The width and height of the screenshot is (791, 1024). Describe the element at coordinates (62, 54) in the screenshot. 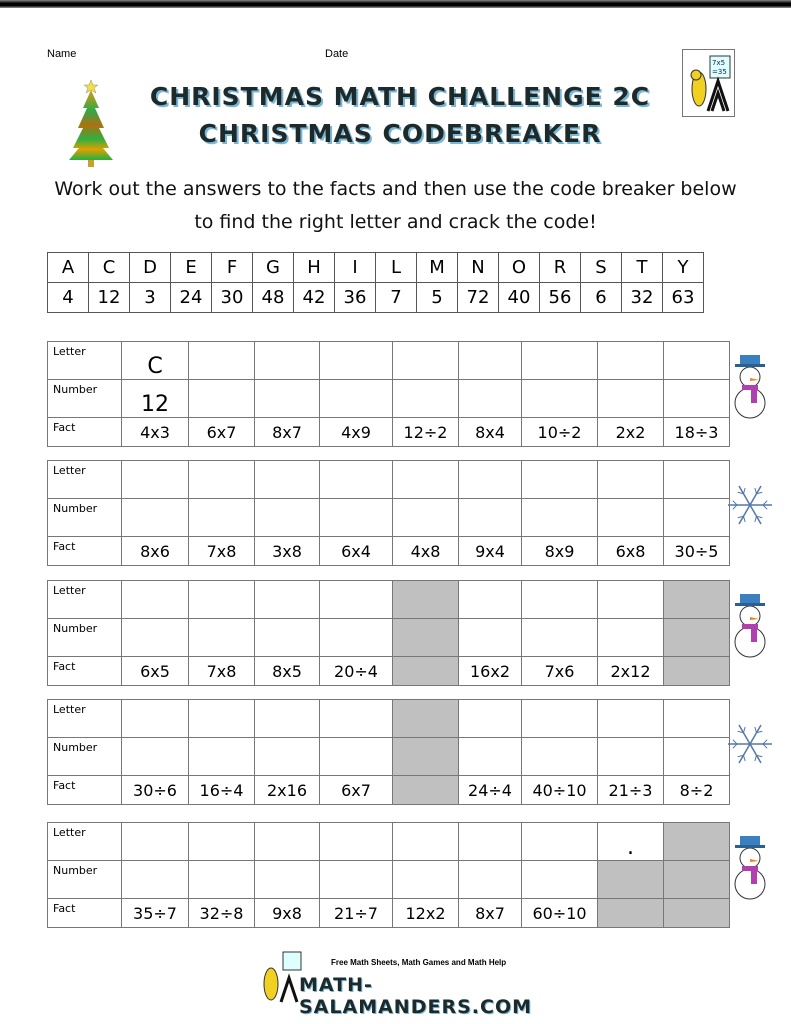

I see `name-label: Name` at that location.